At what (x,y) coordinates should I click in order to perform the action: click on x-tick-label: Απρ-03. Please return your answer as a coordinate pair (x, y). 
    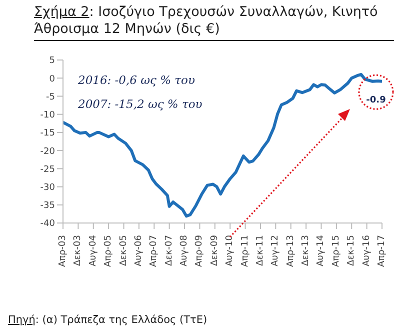
    Looking at the image, I should click on (63, 251).